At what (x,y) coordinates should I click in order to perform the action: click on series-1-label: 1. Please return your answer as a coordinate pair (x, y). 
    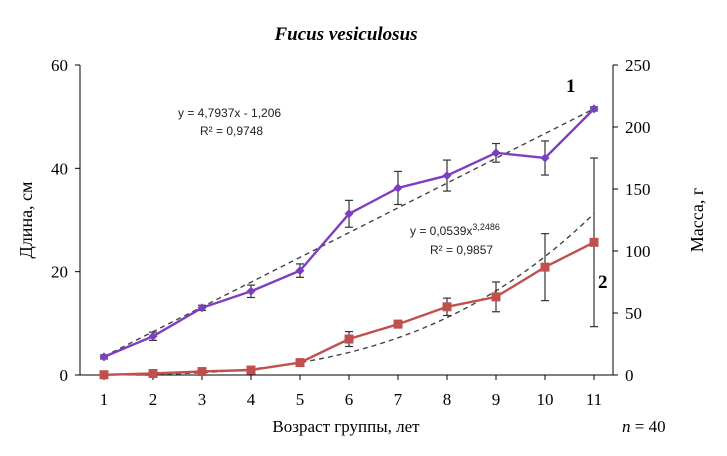
    Looking at the image, I should click on (571, 86).